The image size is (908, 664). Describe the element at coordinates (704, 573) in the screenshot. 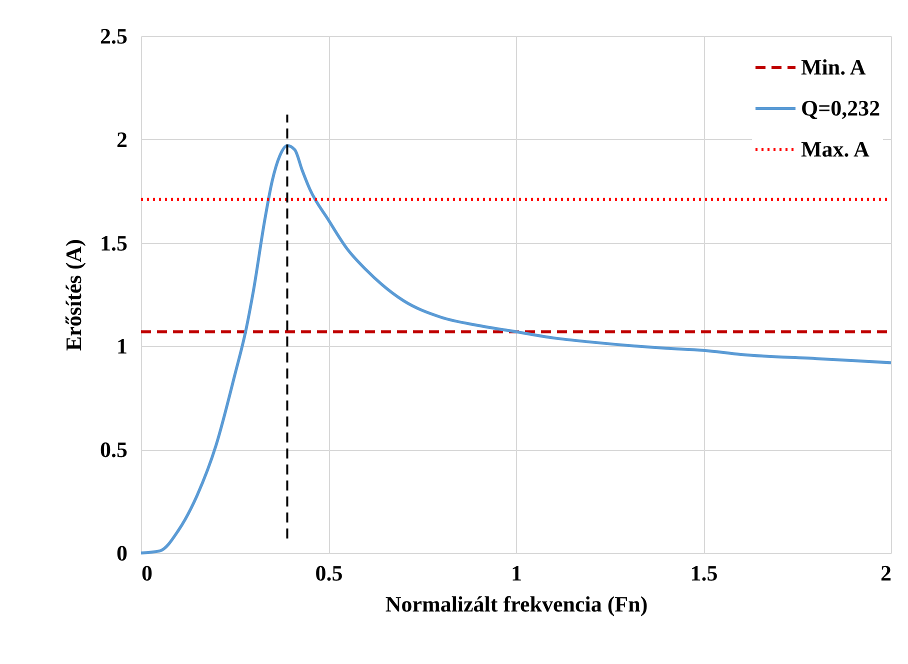

I see `x-tick-label: 1.5` at that location.